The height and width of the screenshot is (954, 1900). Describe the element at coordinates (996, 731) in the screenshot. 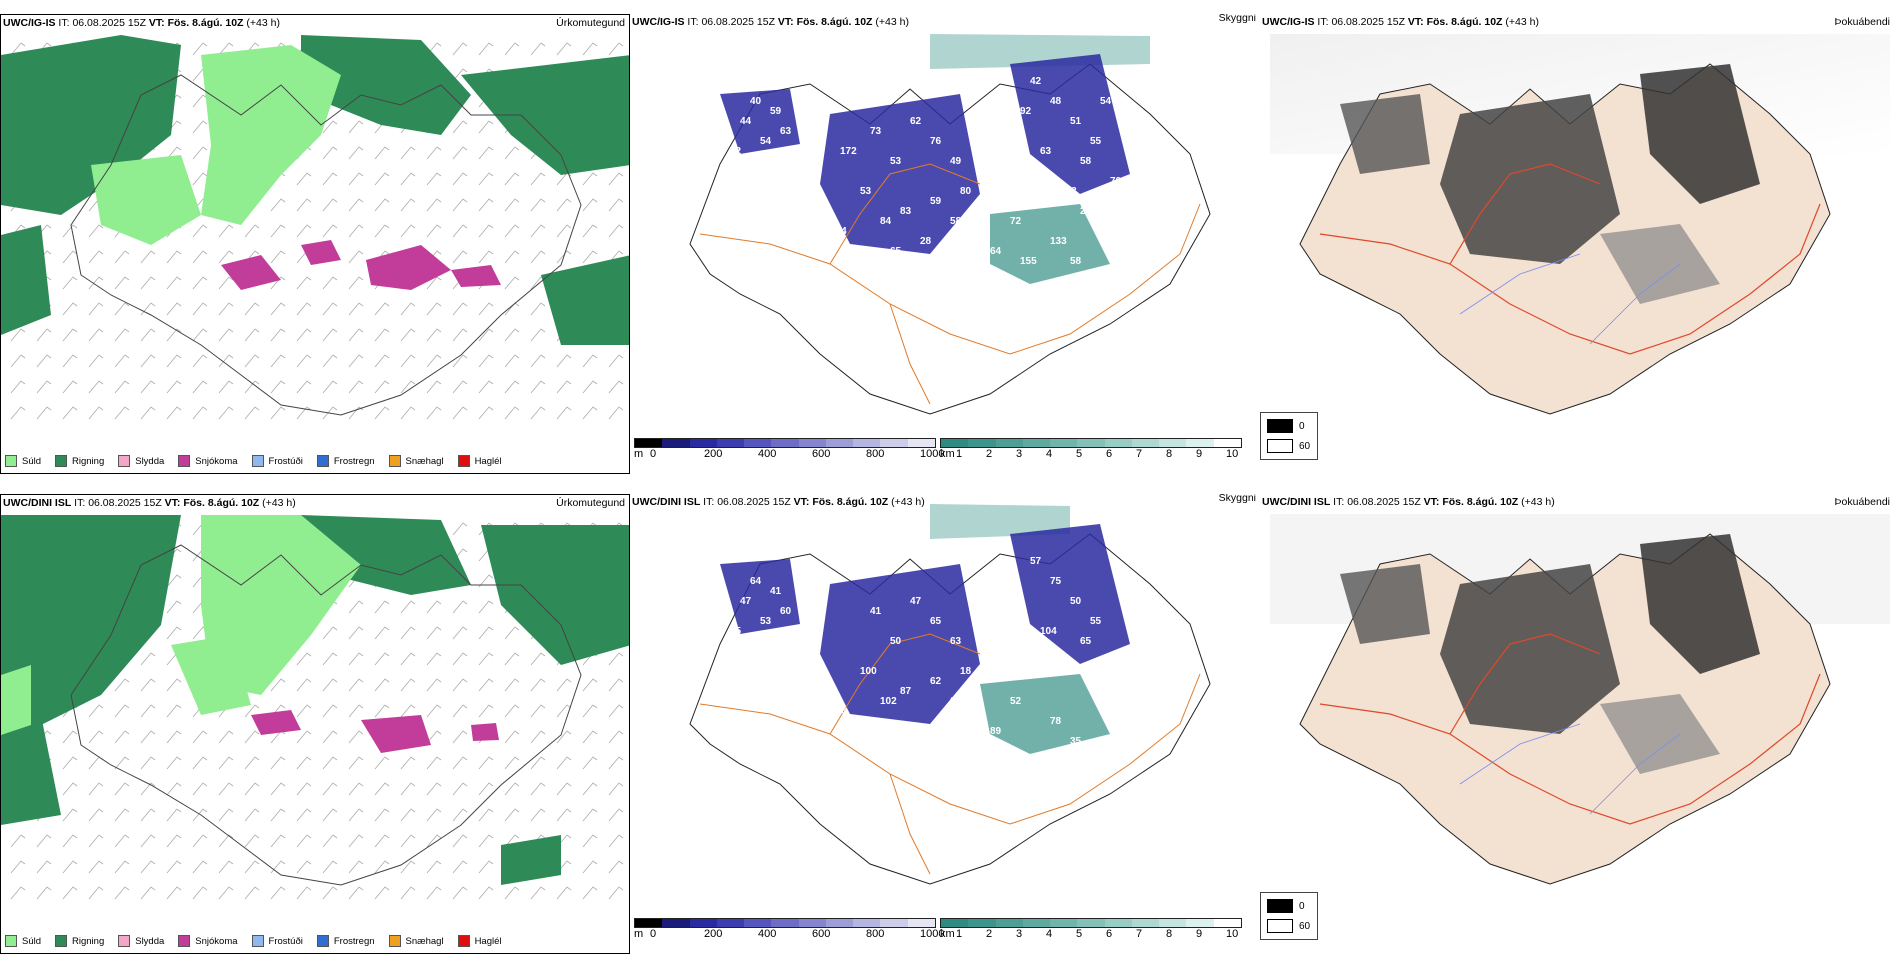

I see `visibility-label: 89` at that location.